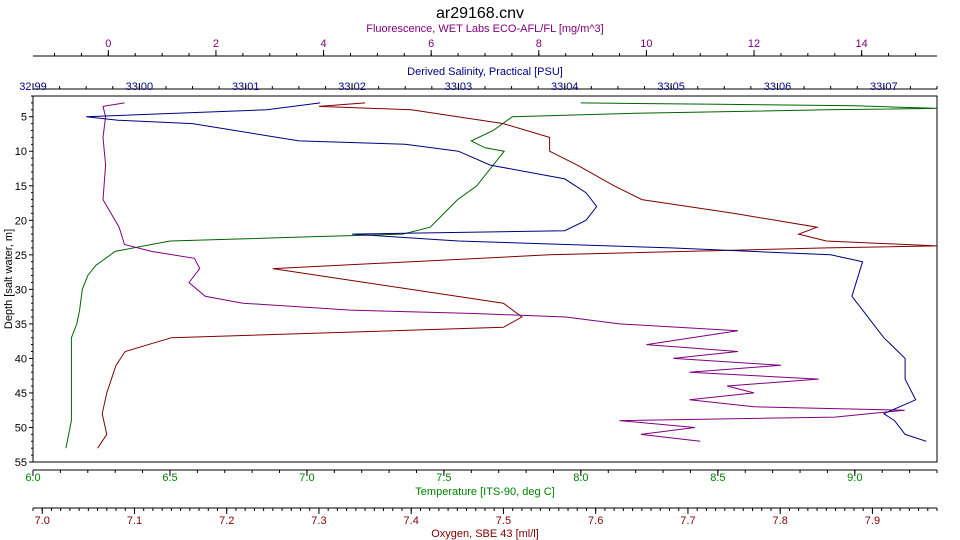 This screenshot has height=540, width=960. Describe the element at coordinates (862, 44) in the screenshot. I see `x-tick-label-fluor: 14` at that location.